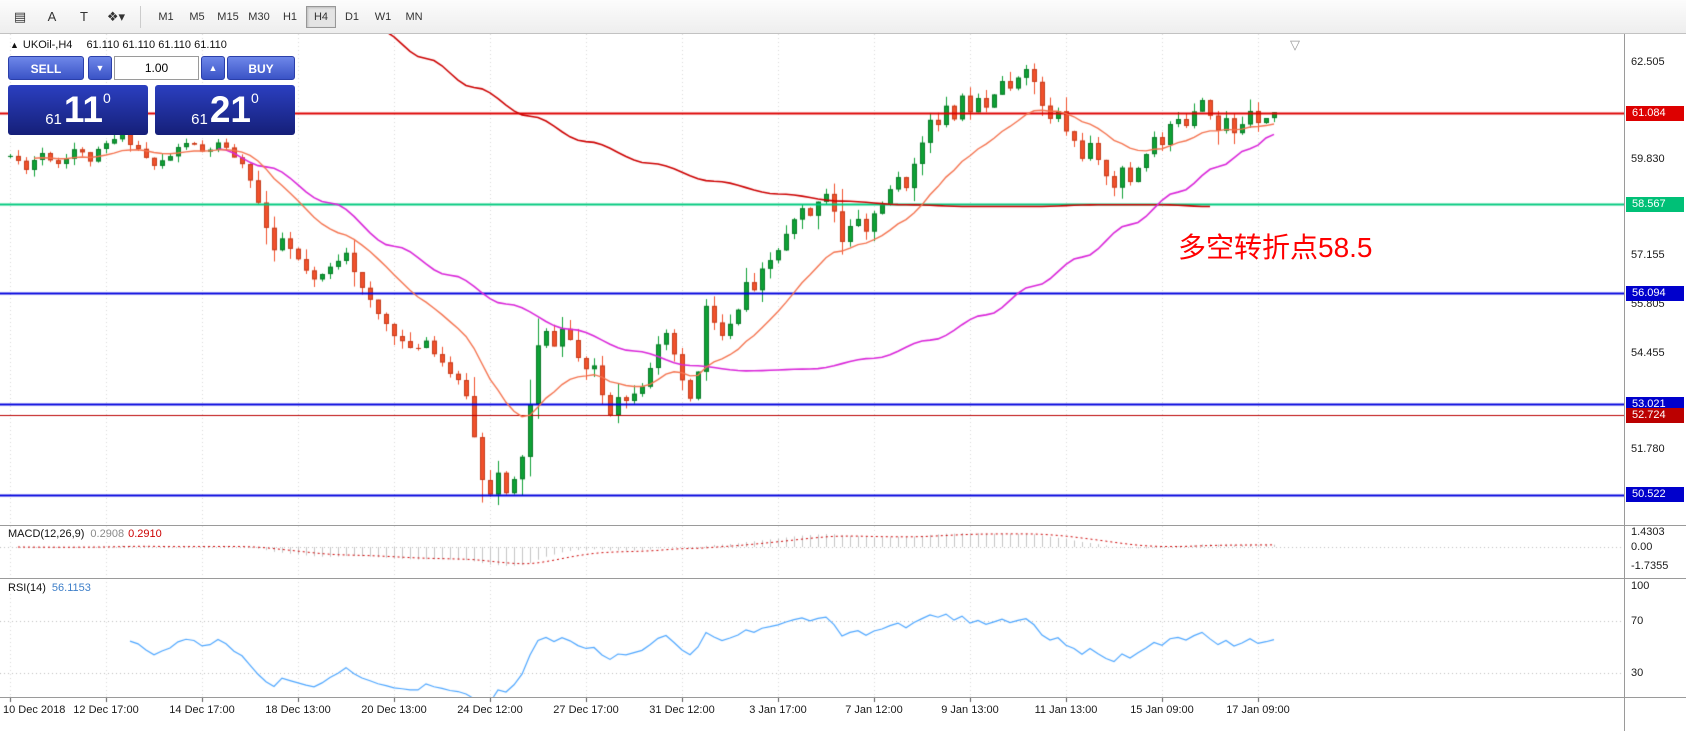  What do you see at coordinates (52, 16) in the screenshot?
I see `font-tool-icon: A` at bounding box center [52, 16].